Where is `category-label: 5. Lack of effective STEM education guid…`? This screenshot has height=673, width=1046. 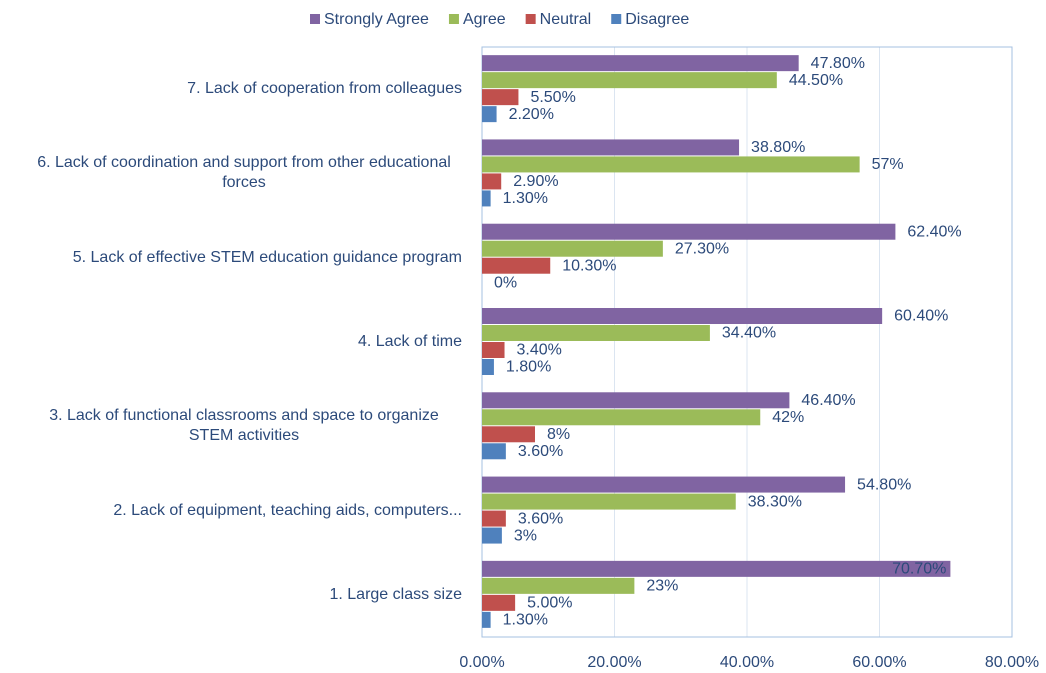
category-label: 5. Lack of effective STEM education guid… is located at coordinates (267, 257).